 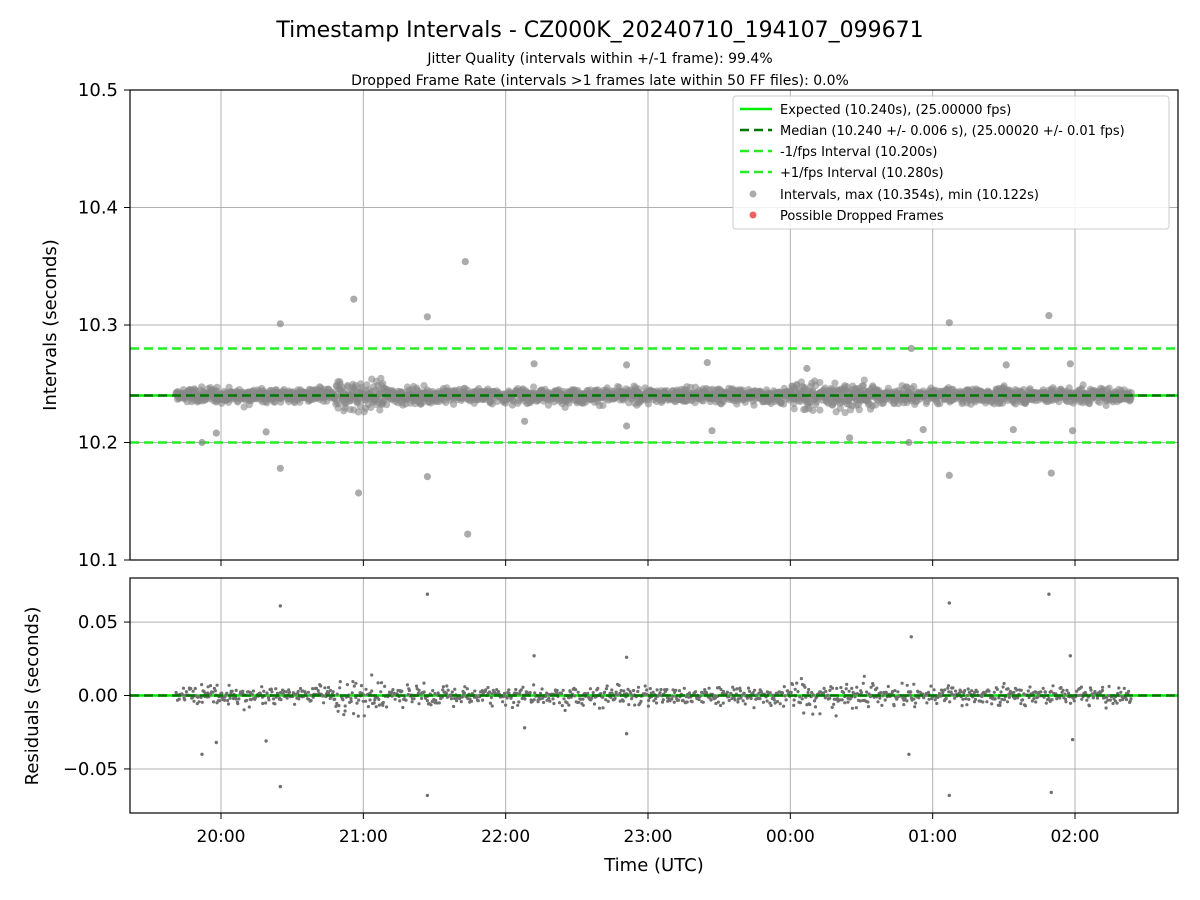 What do you see at coordinates (98, 443) in the screenshot?
I see `intervals-y-tick-label: 10.2` at bounding box center [98, 443].